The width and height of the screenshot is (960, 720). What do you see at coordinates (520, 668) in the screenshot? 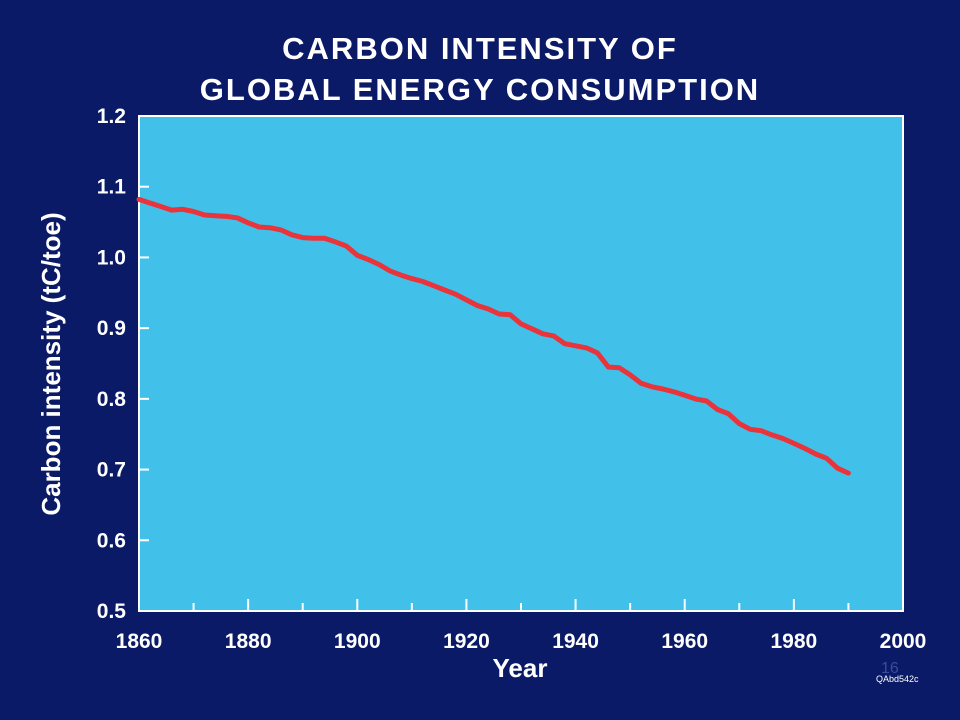
I see `x-axis-title: Year` at bounding box center [520, 668].